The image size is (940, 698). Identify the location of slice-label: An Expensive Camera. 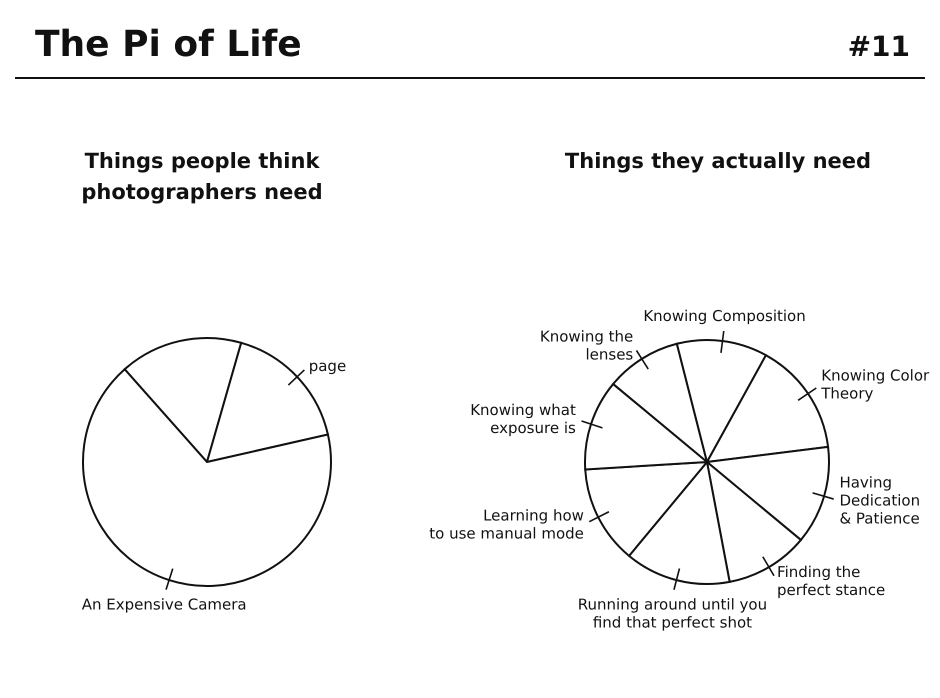
(164, 604).